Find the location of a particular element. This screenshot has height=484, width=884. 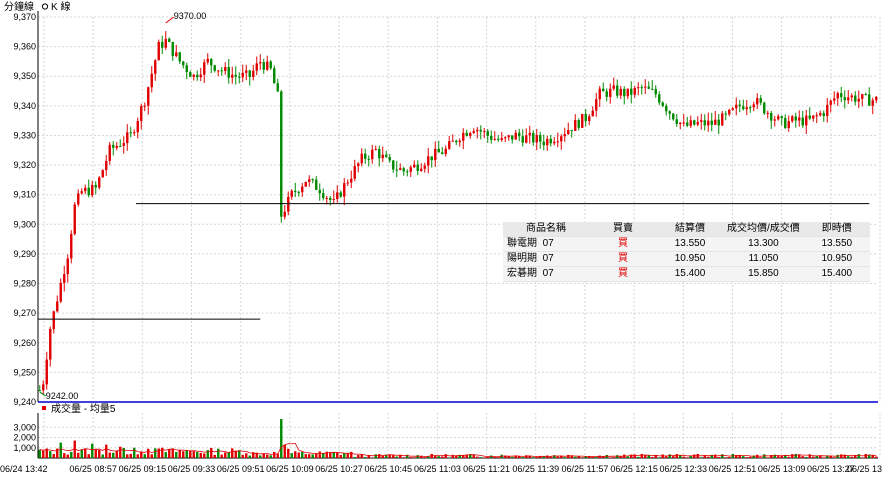

quote-product: 聯電期 07 is located at coordinates (546, 244).